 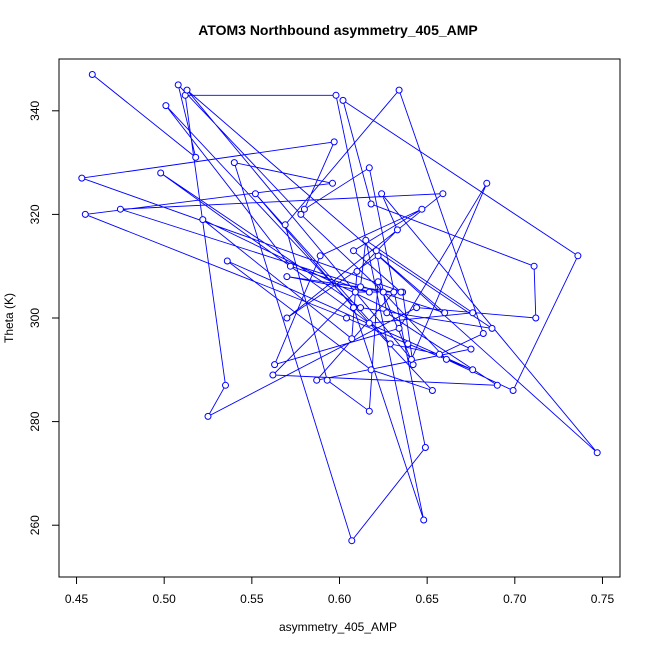 I want to click on y-axis-label: Theta (K), so click(x=9, y=318).